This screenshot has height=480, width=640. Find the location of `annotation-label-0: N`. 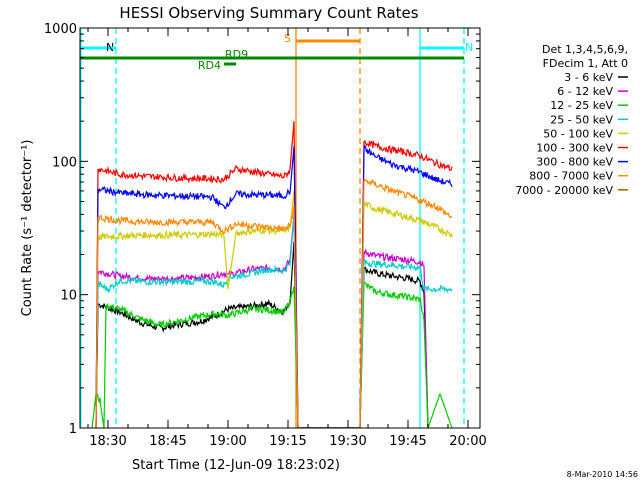

annotation-label-0: N is located at coordinates (110, 47).